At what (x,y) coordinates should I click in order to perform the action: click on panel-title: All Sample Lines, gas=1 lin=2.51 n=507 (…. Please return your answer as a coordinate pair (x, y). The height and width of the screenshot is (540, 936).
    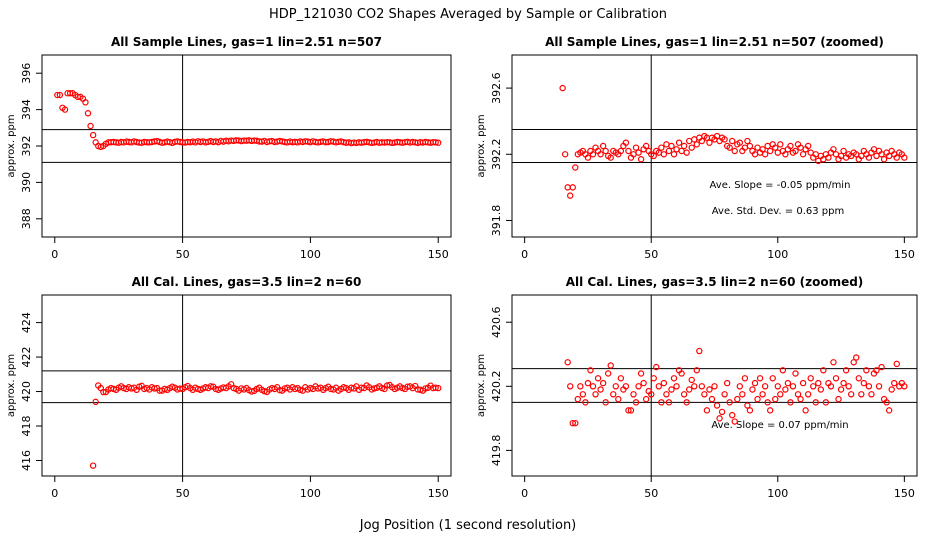
    Looking at the image, I should click on (714, 42).